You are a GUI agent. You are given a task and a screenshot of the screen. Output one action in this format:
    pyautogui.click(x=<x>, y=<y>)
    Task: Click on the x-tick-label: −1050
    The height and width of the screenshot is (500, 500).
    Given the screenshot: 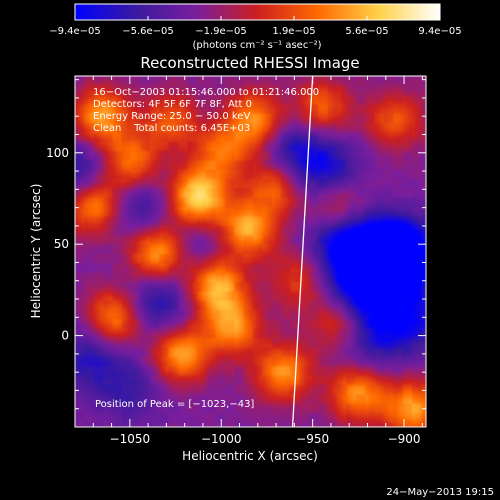 What is the action you would take?
    pyautogui.click(x=130, y=439)
    